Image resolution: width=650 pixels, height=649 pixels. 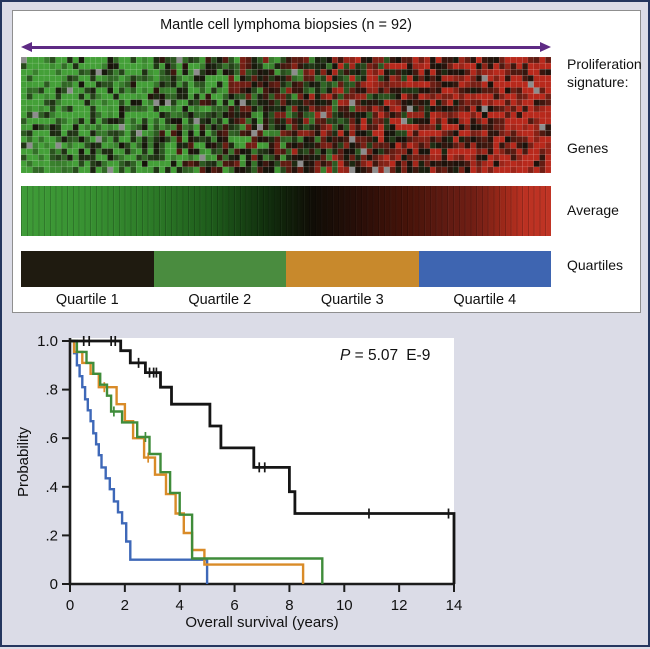 I want to click on y-tick-label: .6, so click(x=51, y=438).